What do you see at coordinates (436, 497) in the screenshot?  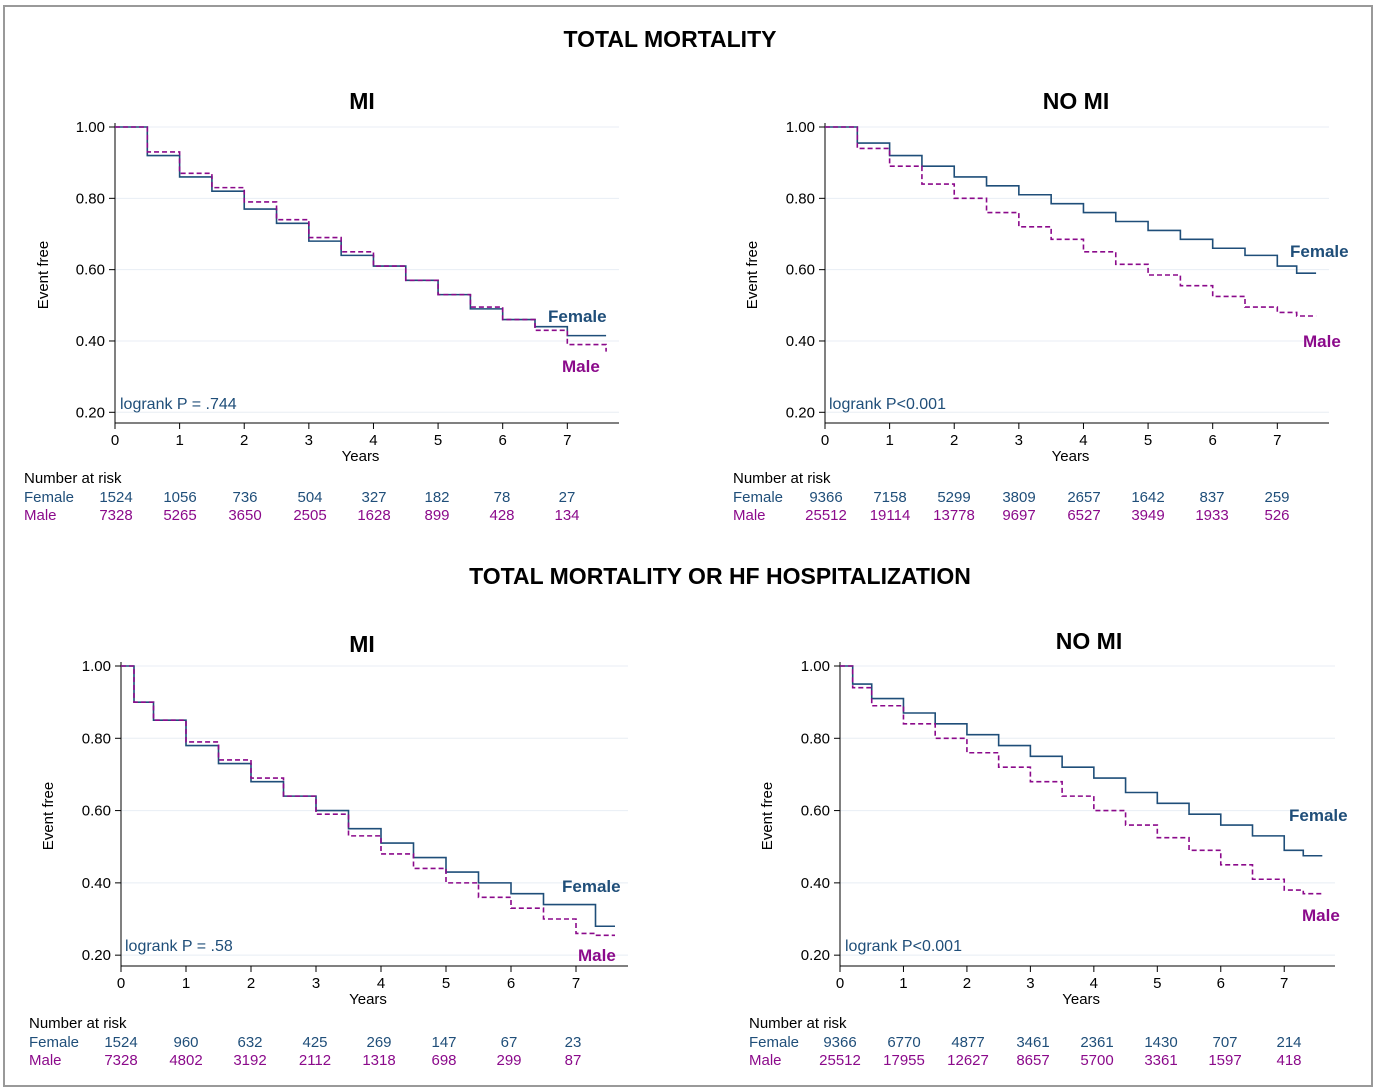 I see `risk-count-female: 182` at bounding box center [436, 497].